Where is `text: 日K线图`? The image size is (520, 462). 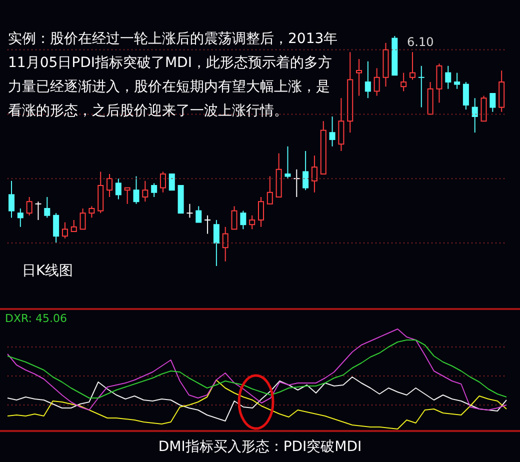
text: 日K线图 is located at coordinates (48, 271).